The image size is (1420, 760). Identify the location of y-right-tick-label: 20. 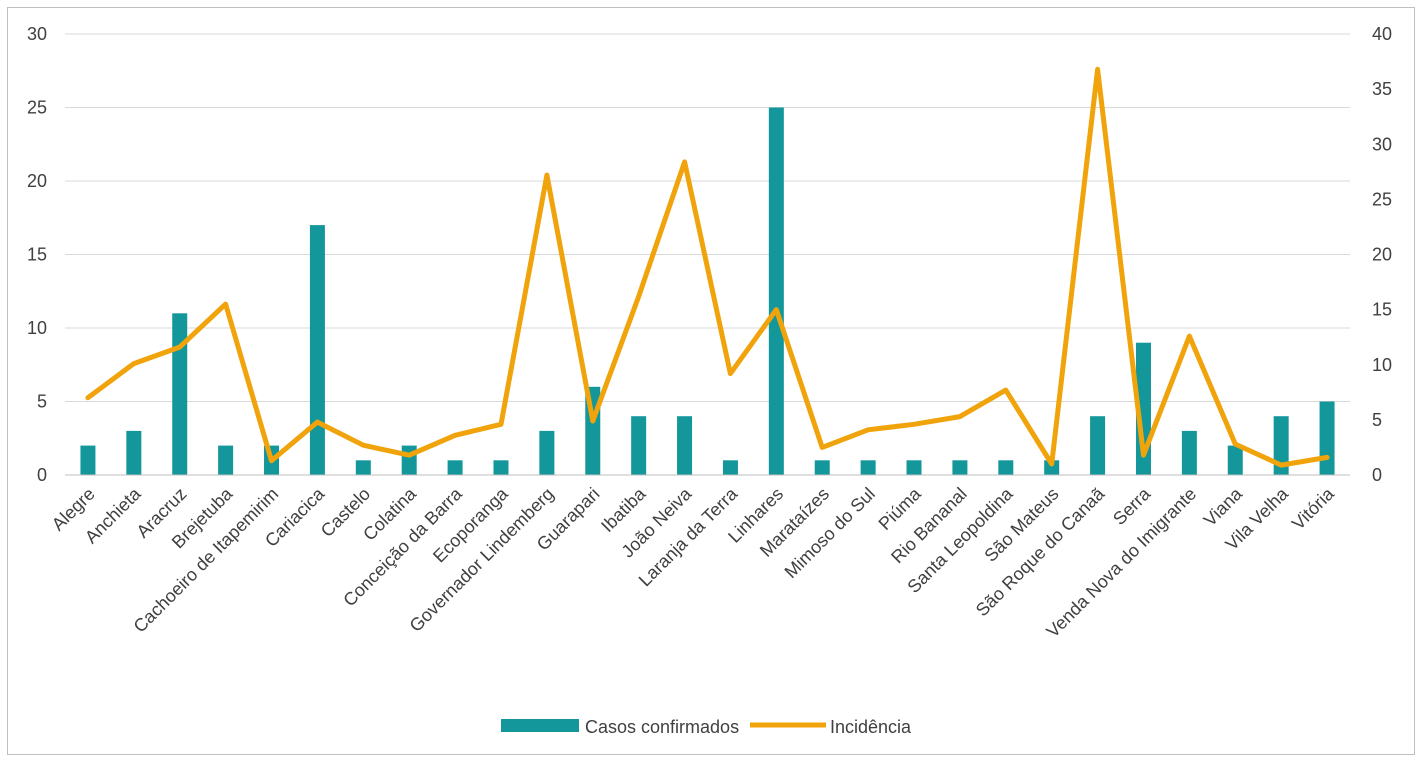
(1382, 255).